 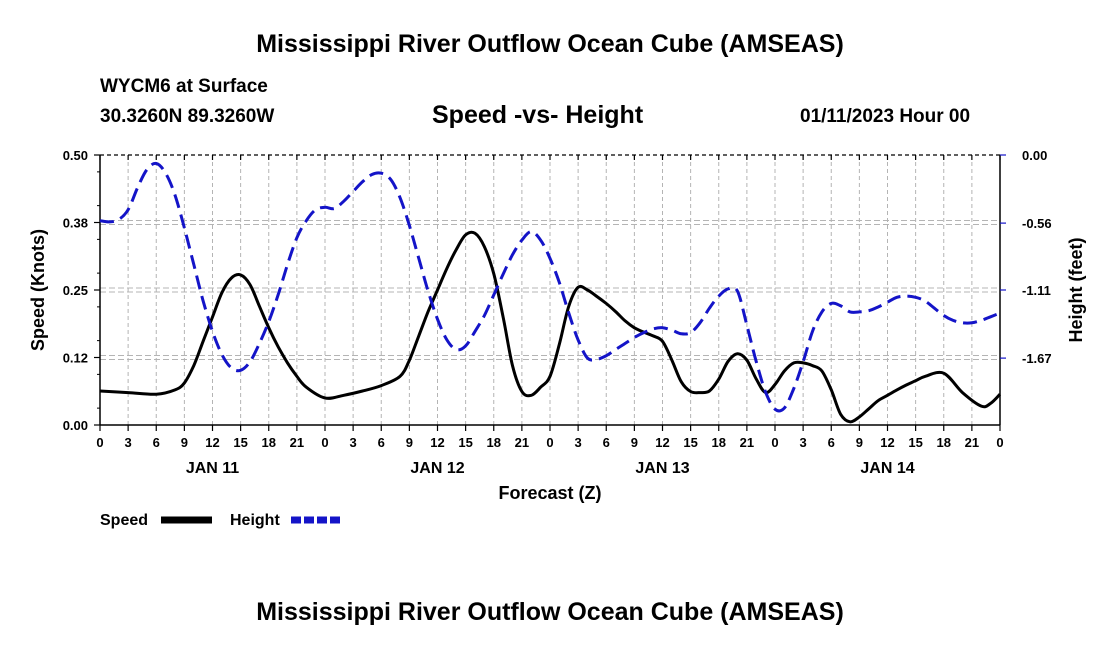 I want to click on y-right-tick-label: -0.56, so click(x=1037, y=223).